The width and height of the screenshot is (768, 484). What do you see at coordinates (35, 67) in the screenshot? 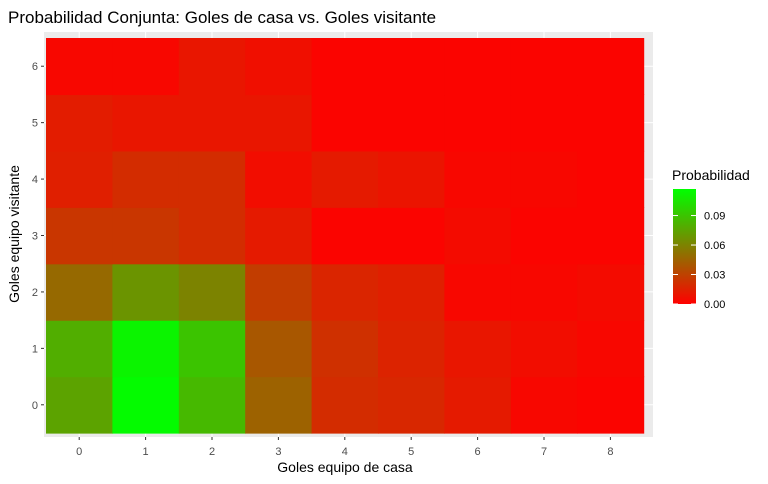
I see `y-tick-label: 6` at bounding box center [35, 67].